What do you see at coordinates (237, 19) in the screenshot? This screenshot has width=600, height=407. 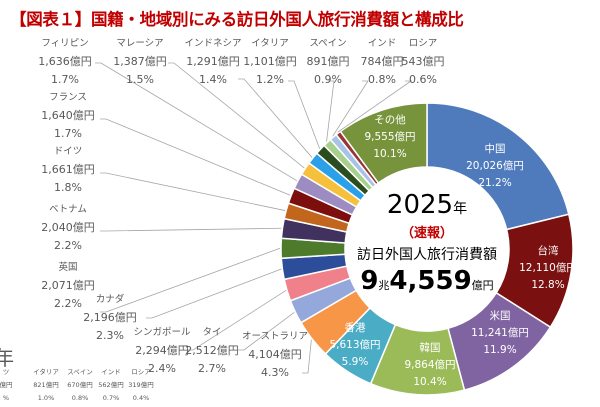 I see `figure-title: 【図表１】国籍・地域別にみる訪日外国人旅行消費額と構成比` at bounding box center [237, 19].